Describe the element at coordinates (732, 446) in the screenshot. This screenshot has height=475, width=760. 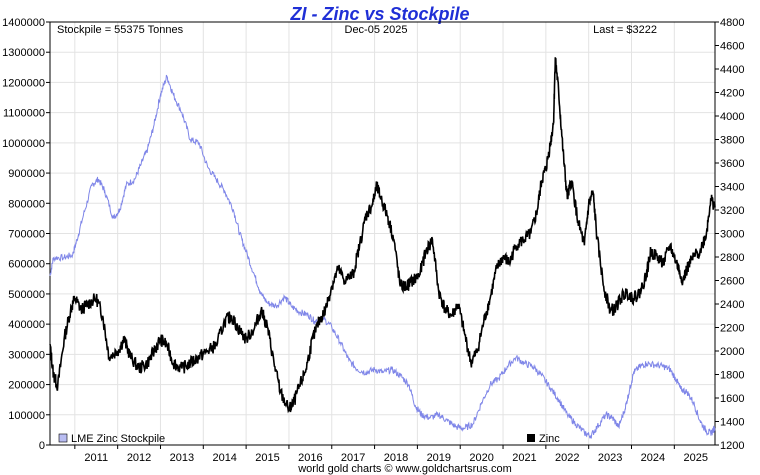
I see `right-tick-label: 1200` at that location.